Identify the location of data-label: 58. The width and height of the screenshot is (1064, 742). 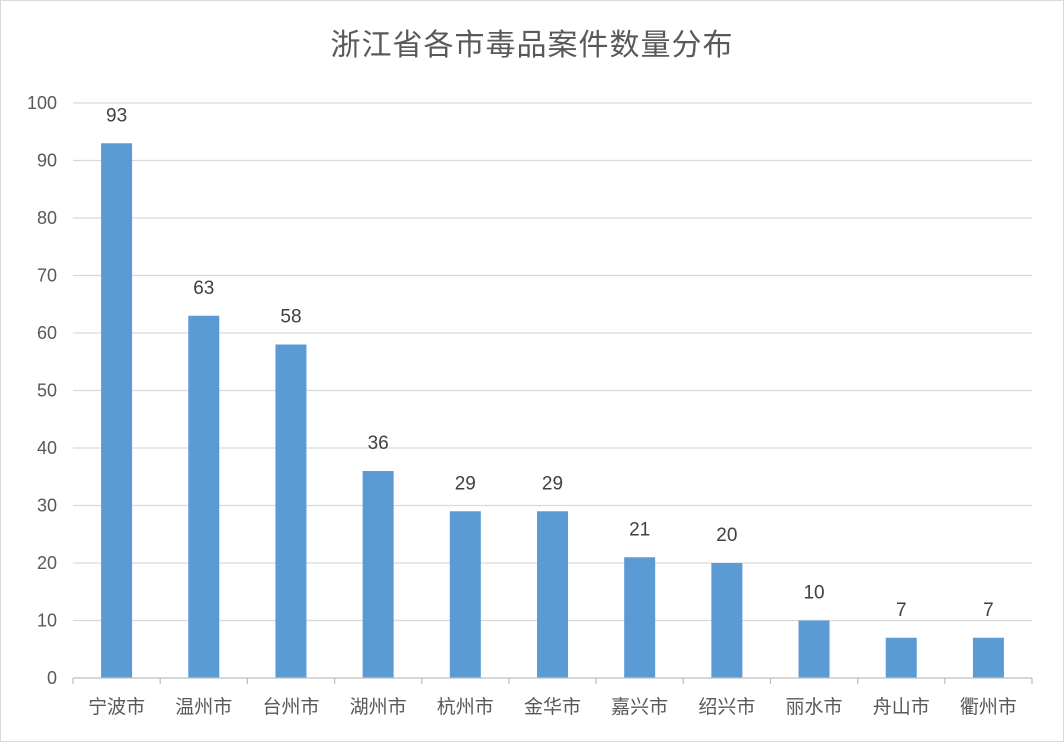
(290, 317).